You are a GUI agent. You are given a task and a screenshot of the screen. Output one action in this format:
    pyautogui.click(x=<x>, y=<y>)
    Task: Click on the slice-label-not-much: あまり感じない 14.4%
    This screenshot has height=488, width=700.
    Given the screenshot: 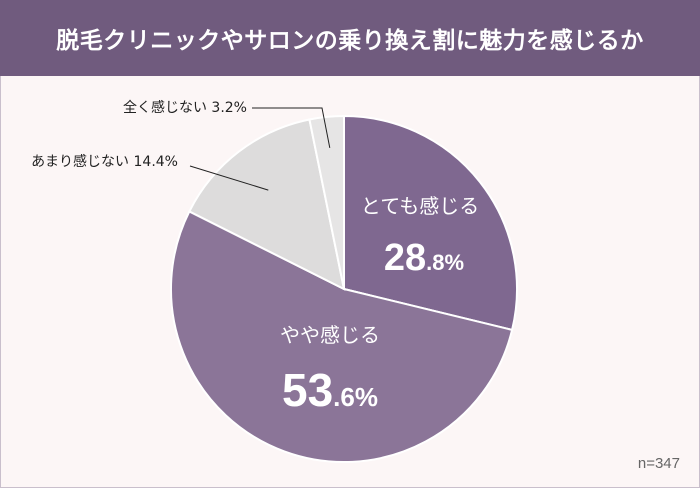 What is the action you would take?
    pyautogui.click(x=104, y=161)
    